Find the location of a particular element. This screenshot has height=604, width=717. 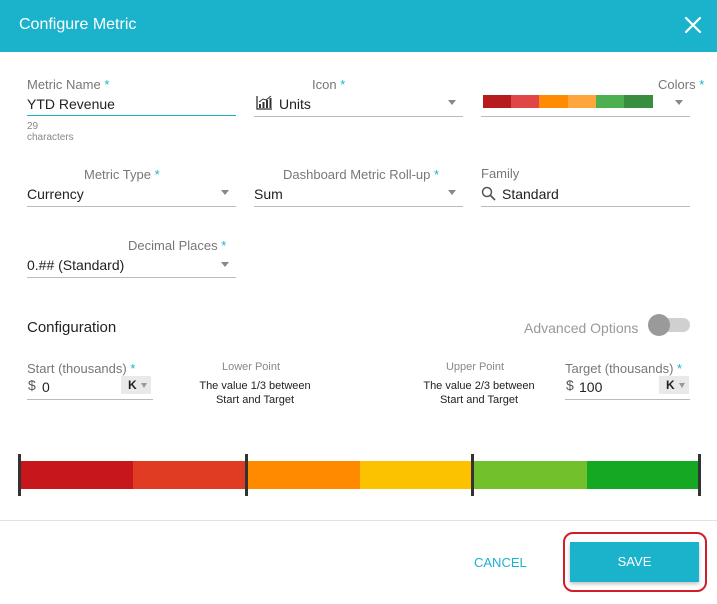

decimal-places-label: Decimal Places * is located at coordinates (177, 245).